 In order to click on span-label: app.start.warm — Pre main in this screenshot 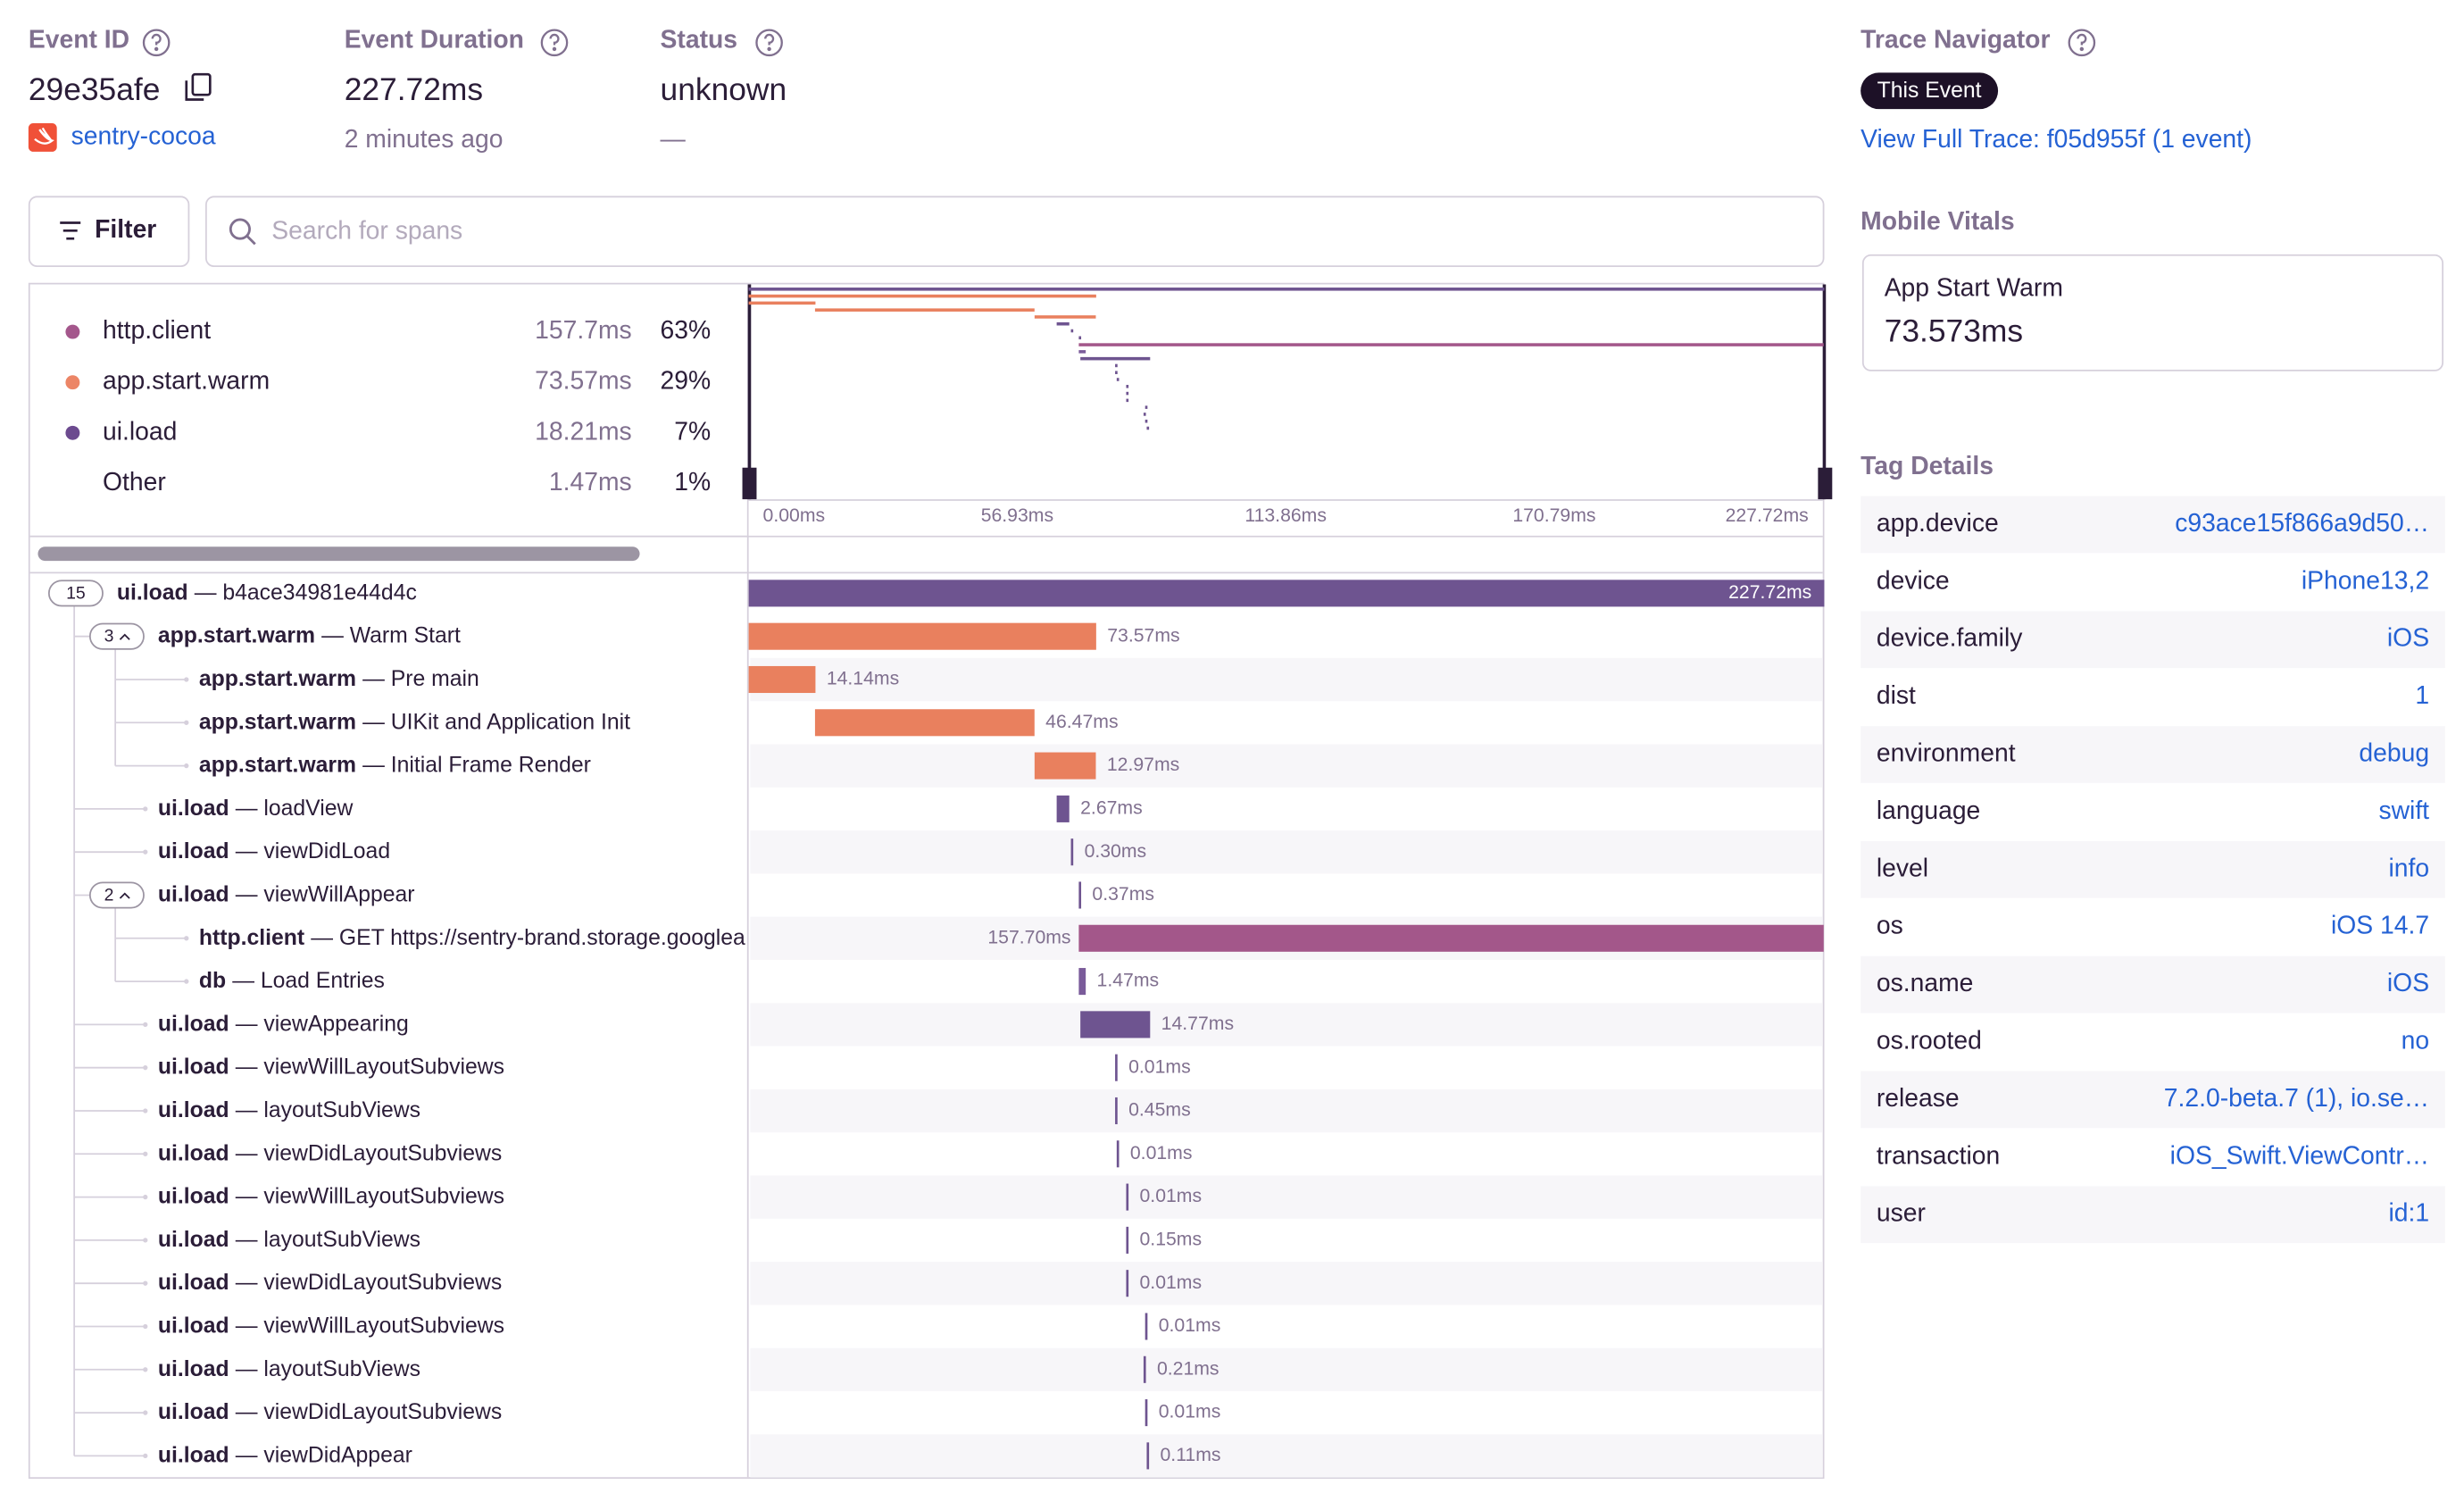, I will do `click(339, 679)`.